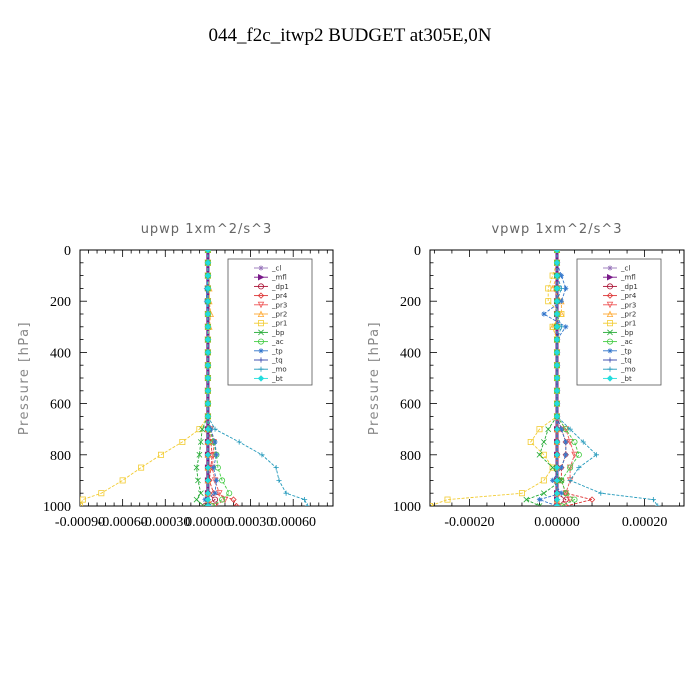 The image size is (700, 700). What do you see at coordinates (626, 361) in the screenshot?
I see `legend-label: _tq` at bounding box center [626, 361].